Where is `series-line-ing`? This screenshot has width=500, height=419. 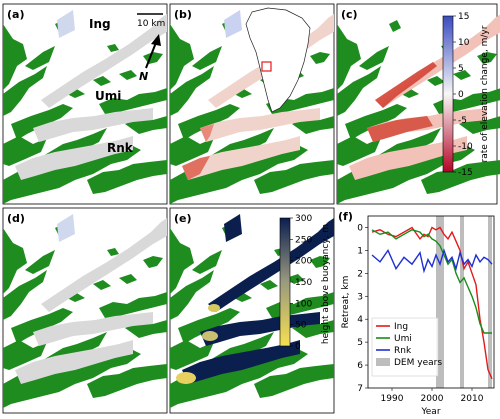 series-line-ing is located at coordinates (432, 303).